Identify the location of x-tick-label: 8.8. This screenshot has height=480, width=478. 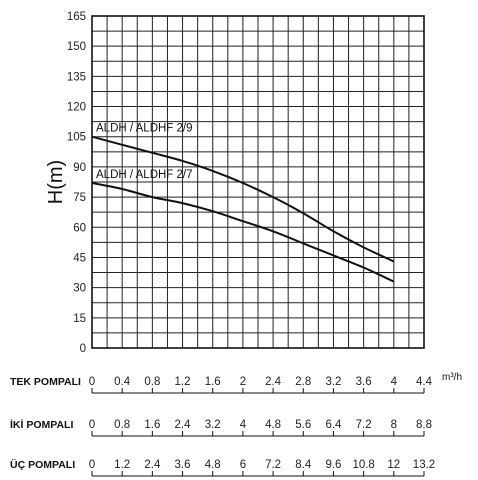
(424, 425).